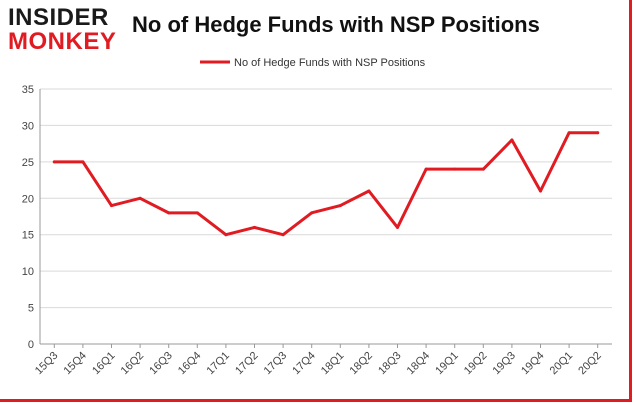 The image size is (635, 405). I want to click on x-tick-label: 18Q2, so click(361, 364).